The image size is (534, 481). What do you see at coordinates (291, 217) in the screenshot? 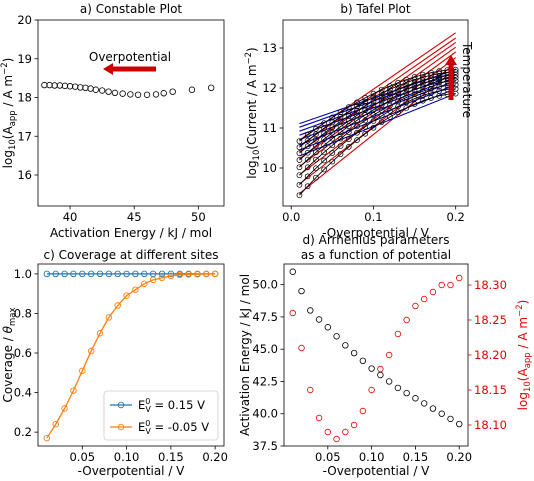
I see `x-tick-label: 0.0` at bounding box center [291, 217].